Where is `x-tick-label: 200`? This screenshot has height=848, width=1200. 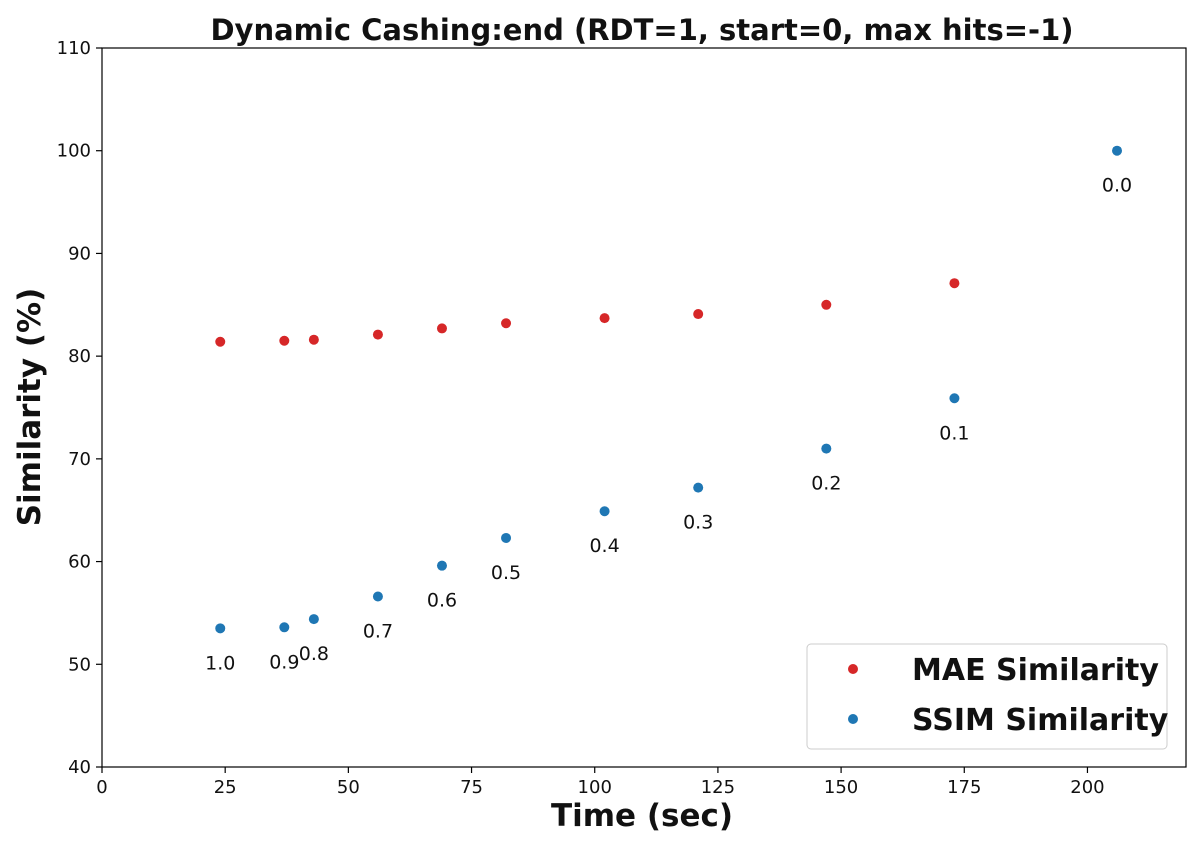
x-tick-label: 200 is located at coordinates (1087, 787).